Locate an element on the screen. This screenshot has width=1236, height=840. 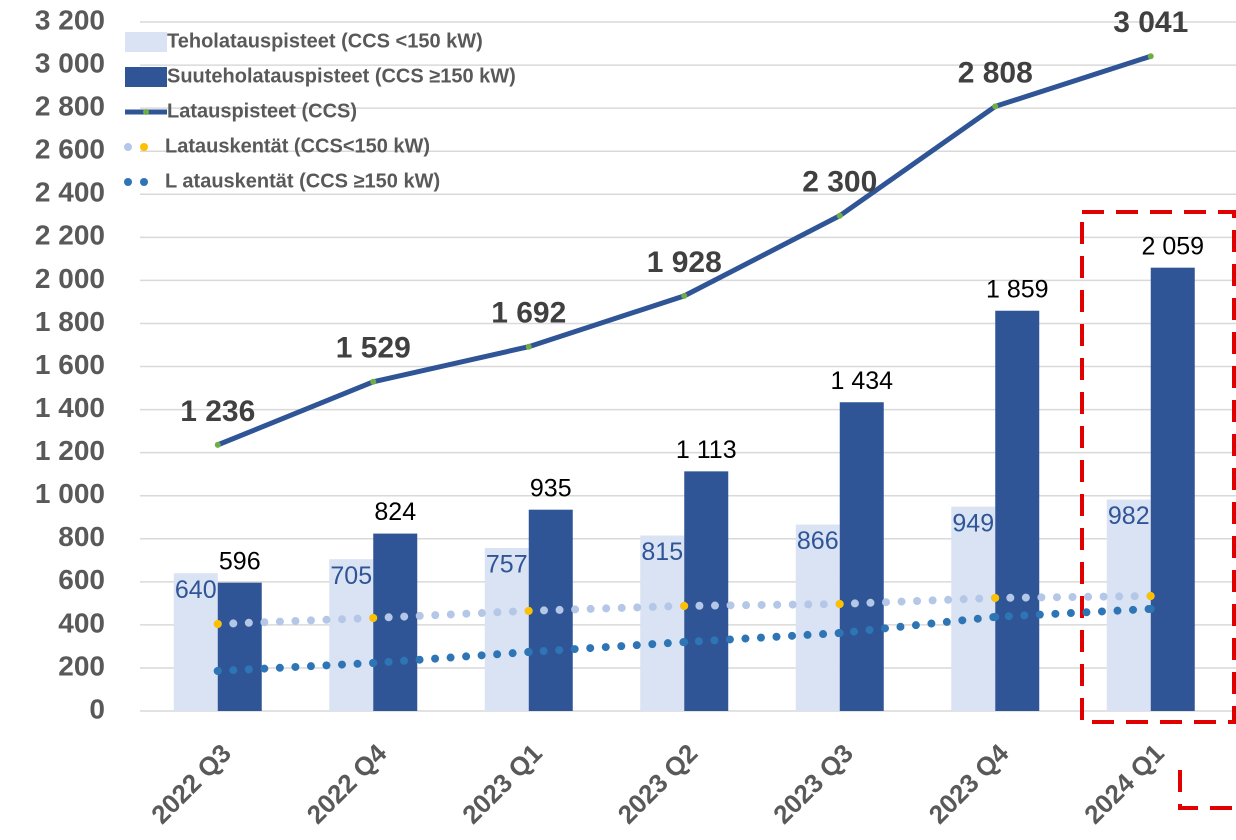
data-label: 815 is located at coordinates (662, 552).